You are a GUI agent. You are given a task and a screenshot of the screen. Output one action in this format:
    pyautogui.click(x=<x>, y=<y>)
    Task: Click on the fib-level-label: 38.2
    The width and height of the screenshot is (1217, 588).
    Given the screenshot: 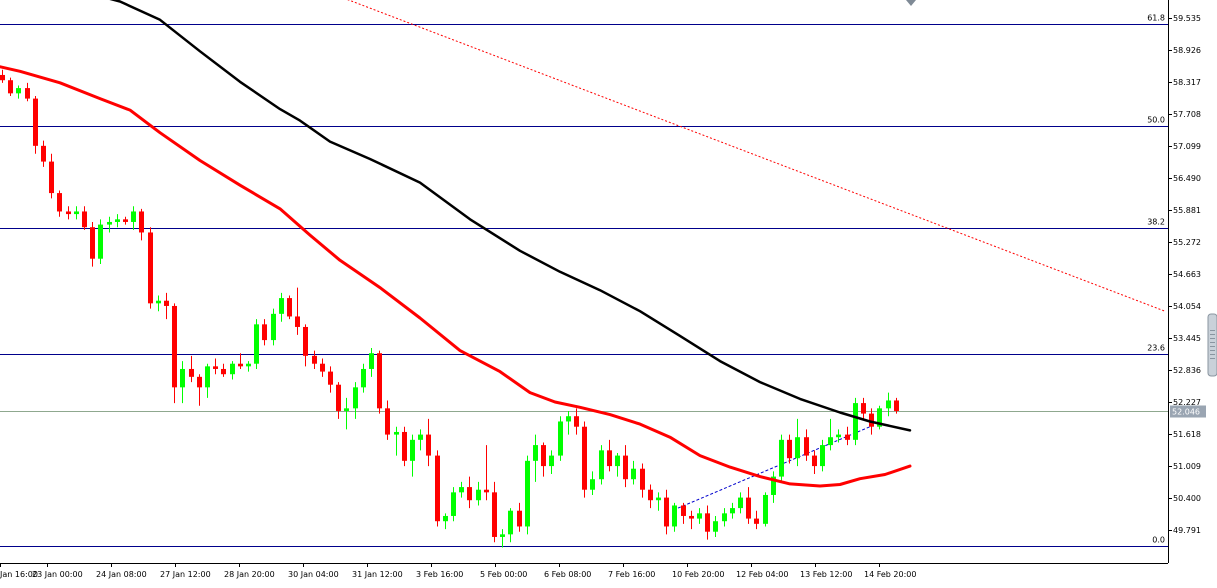 What is the action you would take?
    pyautogui.click(x=1156, y=222)
    